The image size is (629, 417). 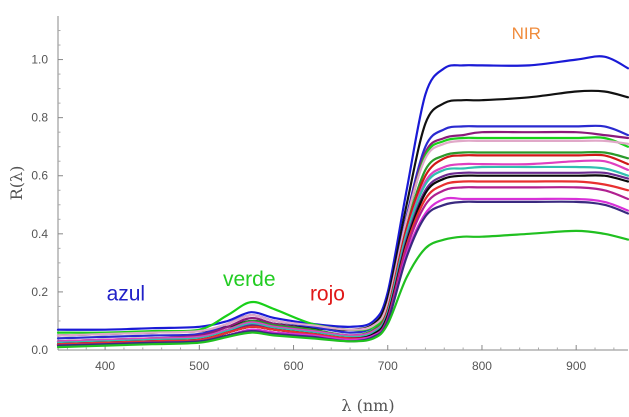 What do you see at coordinates (39, 118) in the screenshot?
I see `y-tick-label: 0.8` at bounding box center [39, 118].